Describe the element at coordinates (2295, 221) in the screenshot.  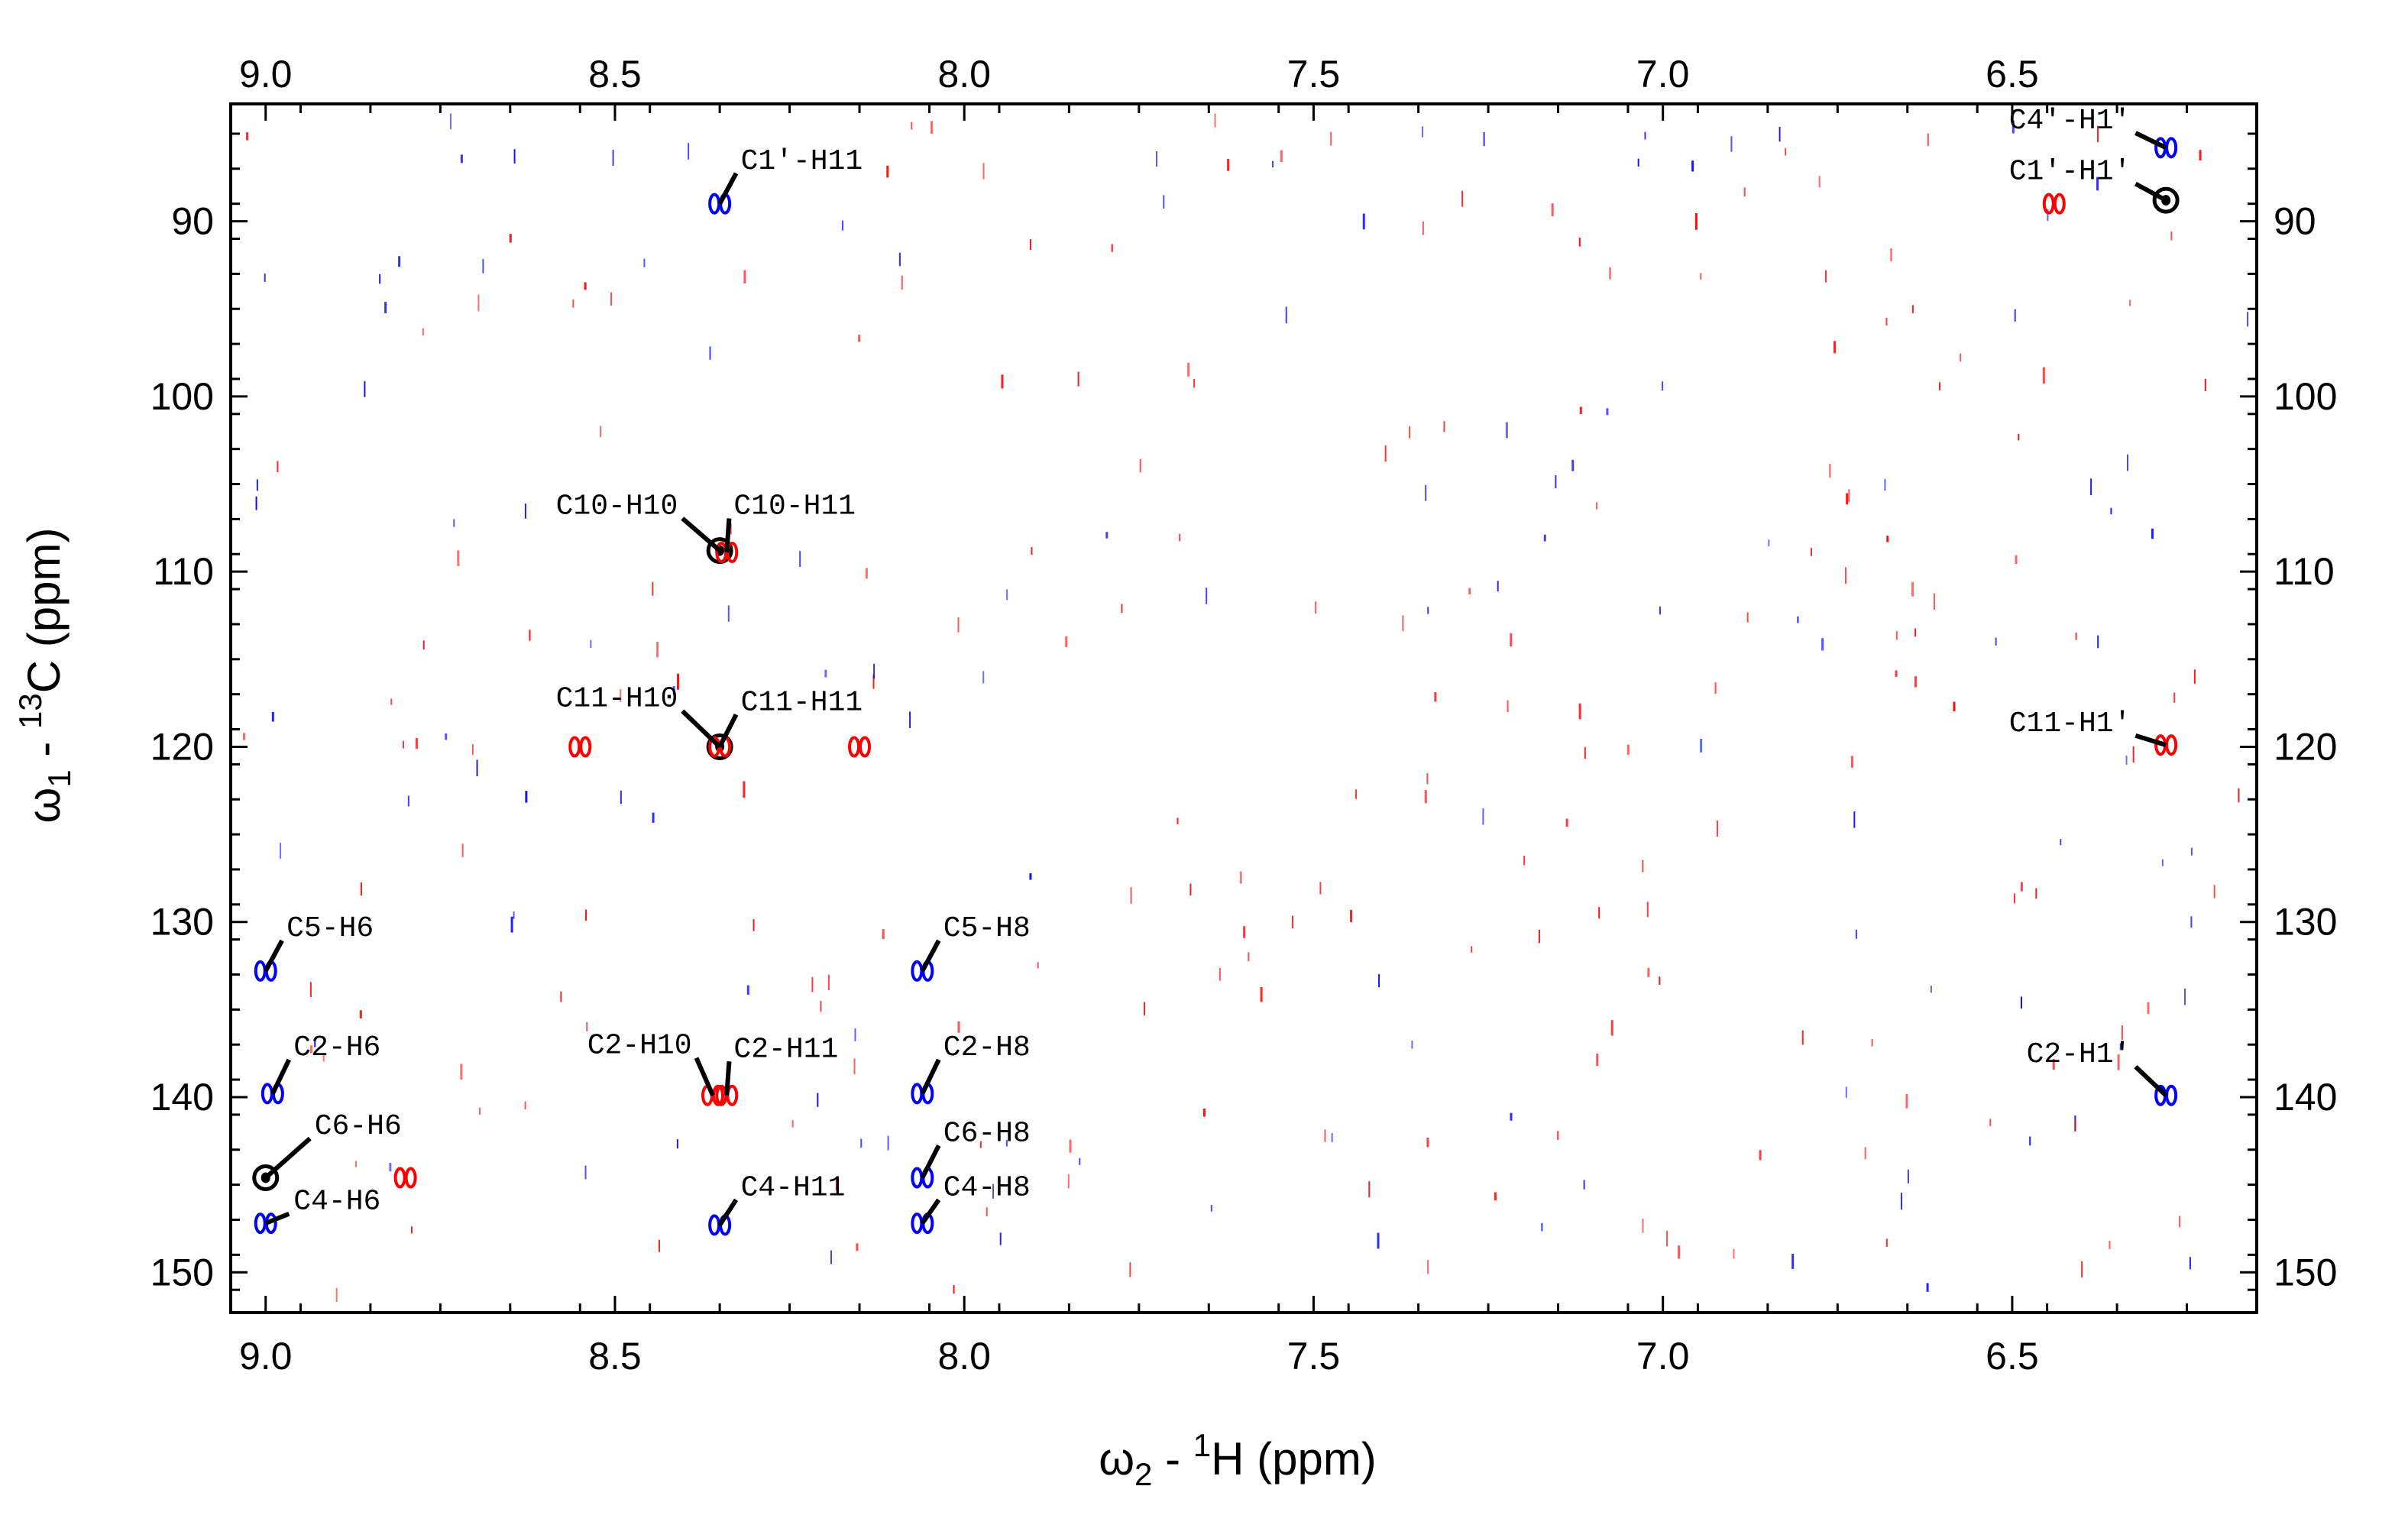
I see `y-tick-label-right: 90` at that location.